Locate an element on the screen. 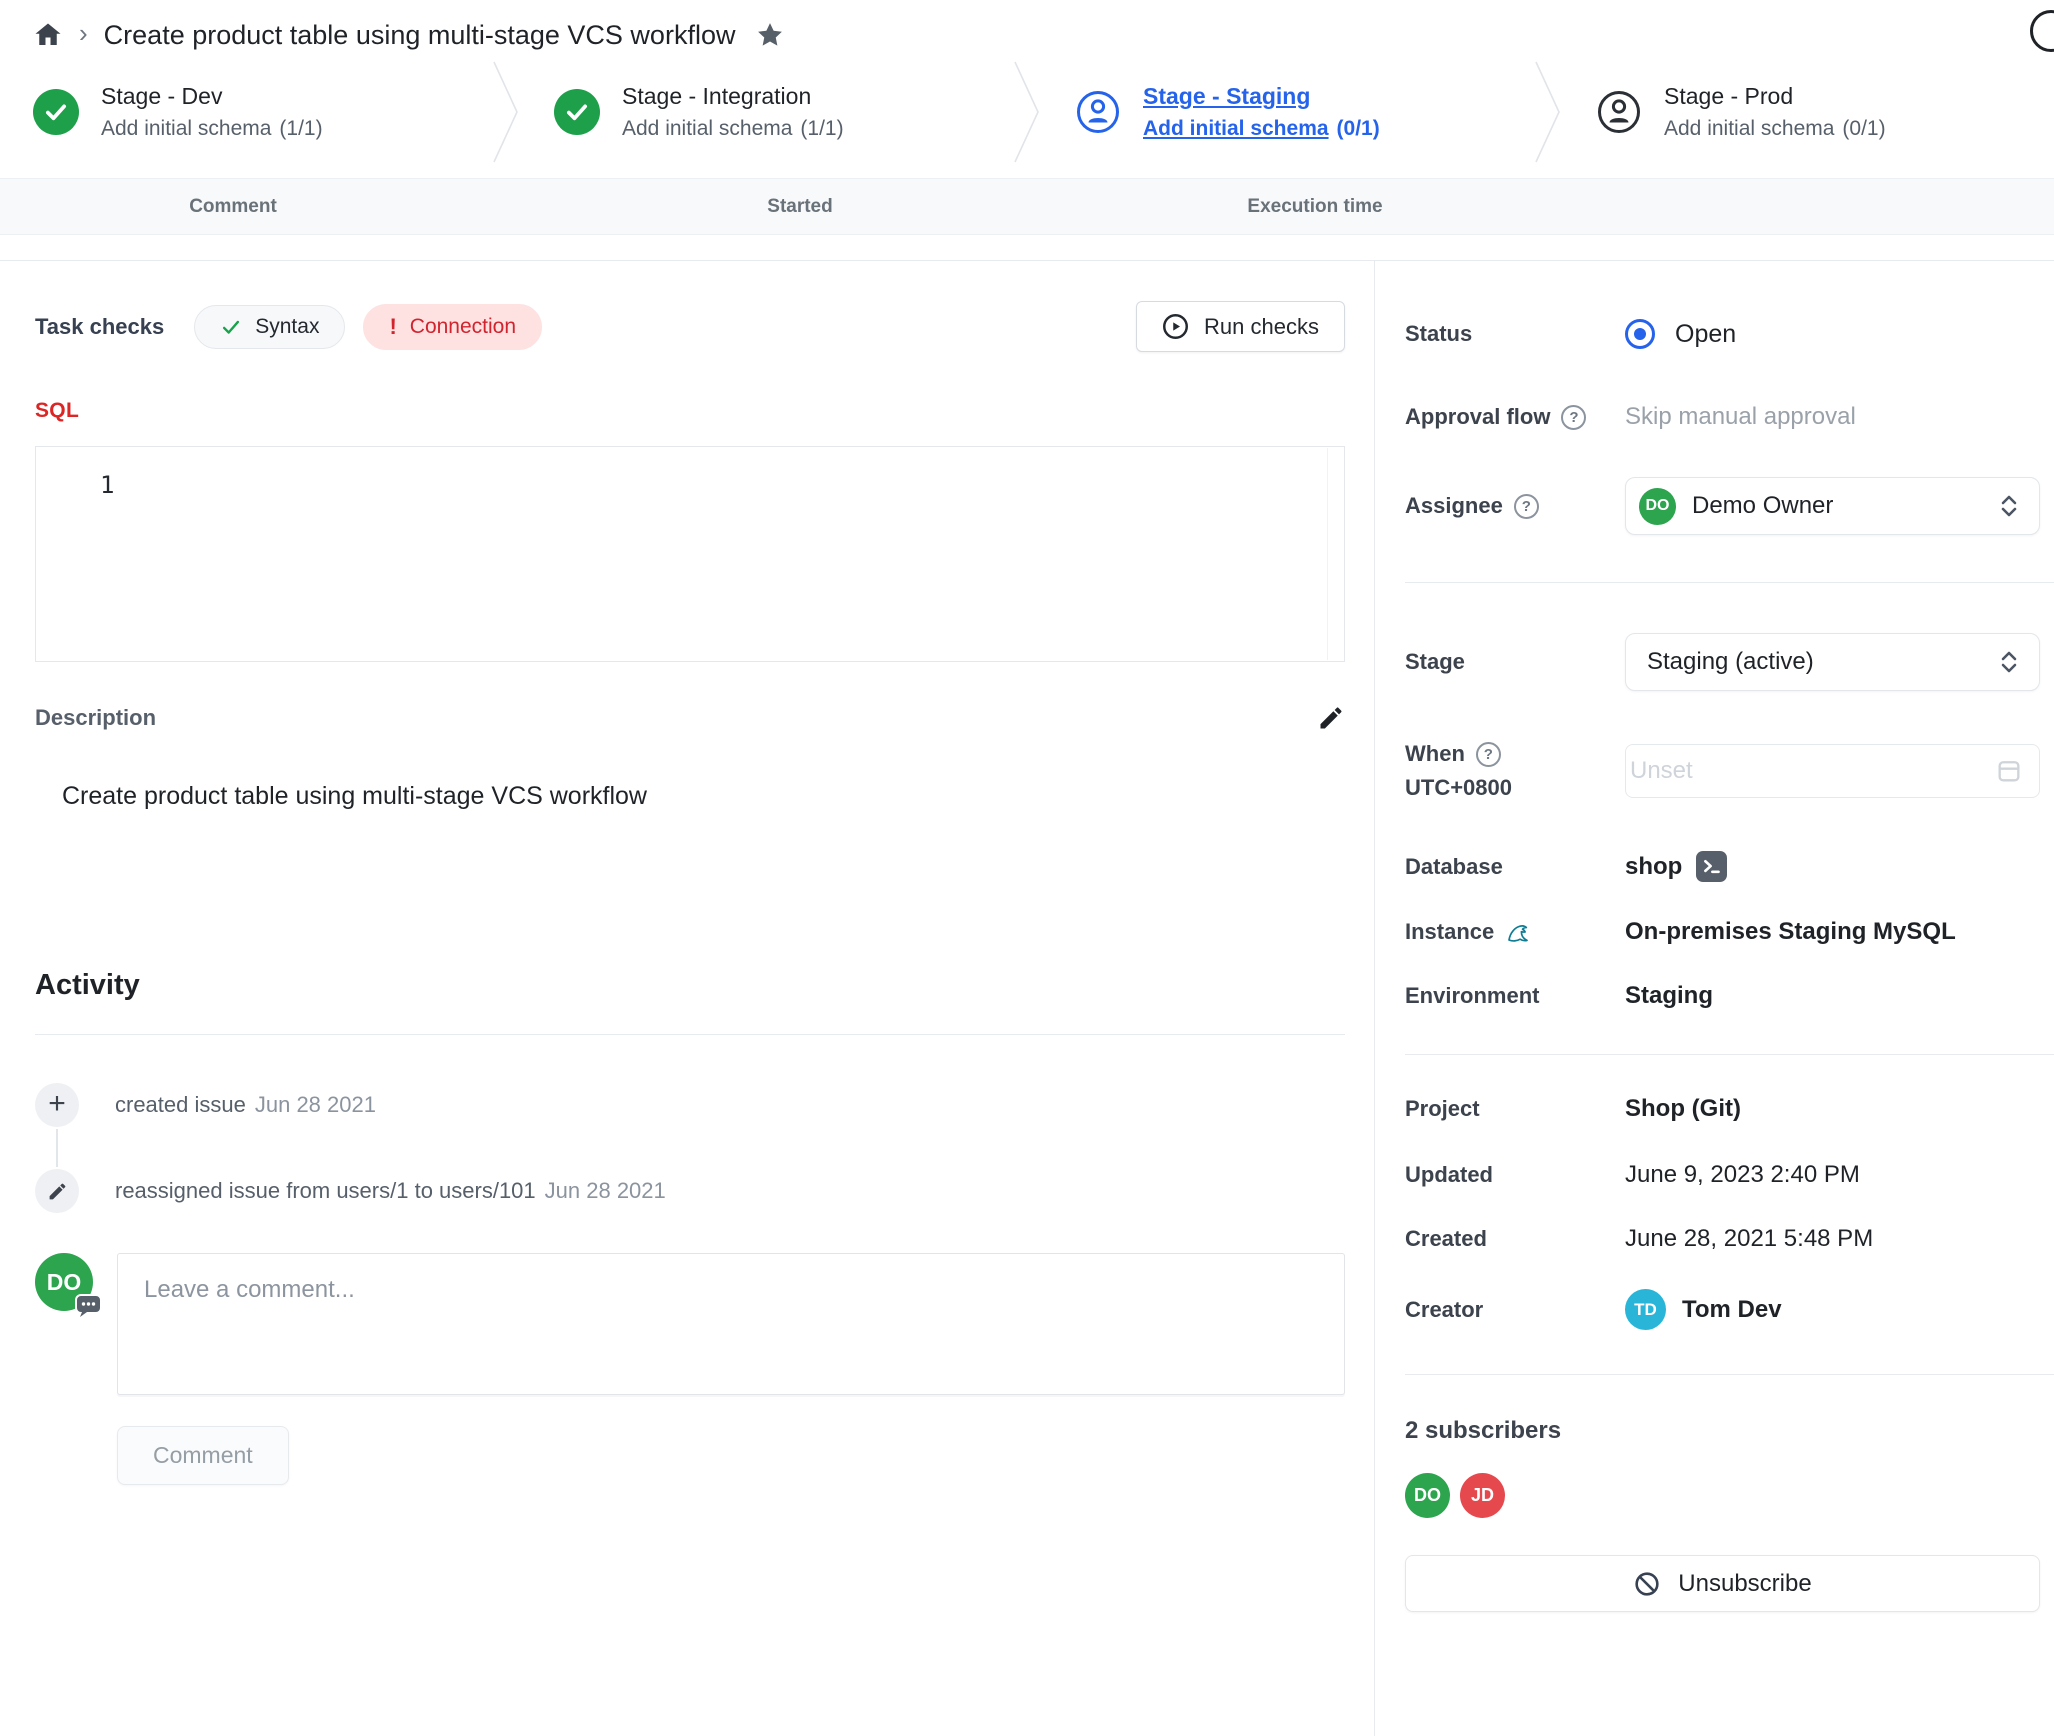 The height and width of the screenshot is (1736, 2054). instance-value: On-premises Staging MySQL is located at coordinates (1790, 931).